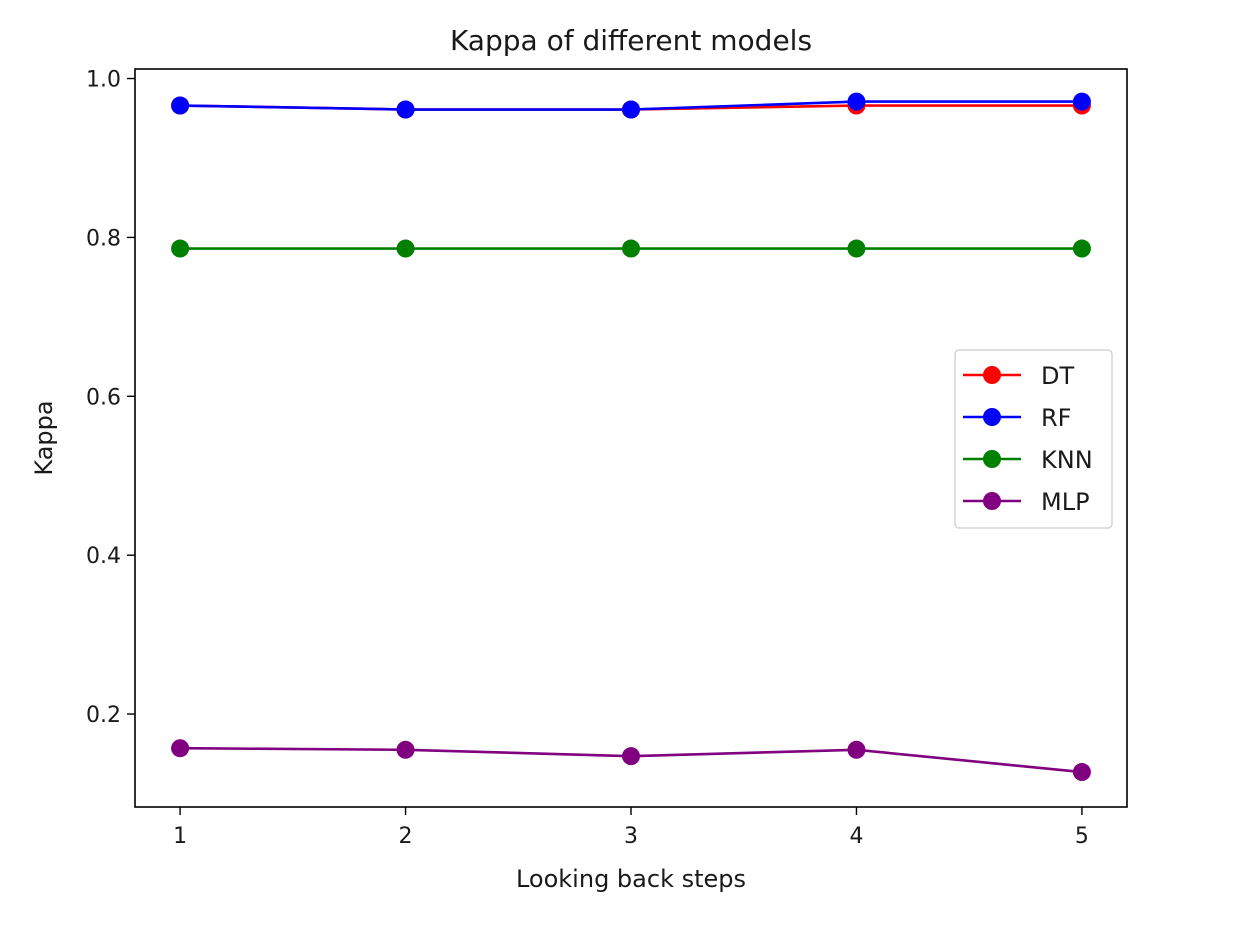 The width and height of the screenshot is (1236, 940). I want to click on legend-label-mlp: MLP, so click(1065, 502).